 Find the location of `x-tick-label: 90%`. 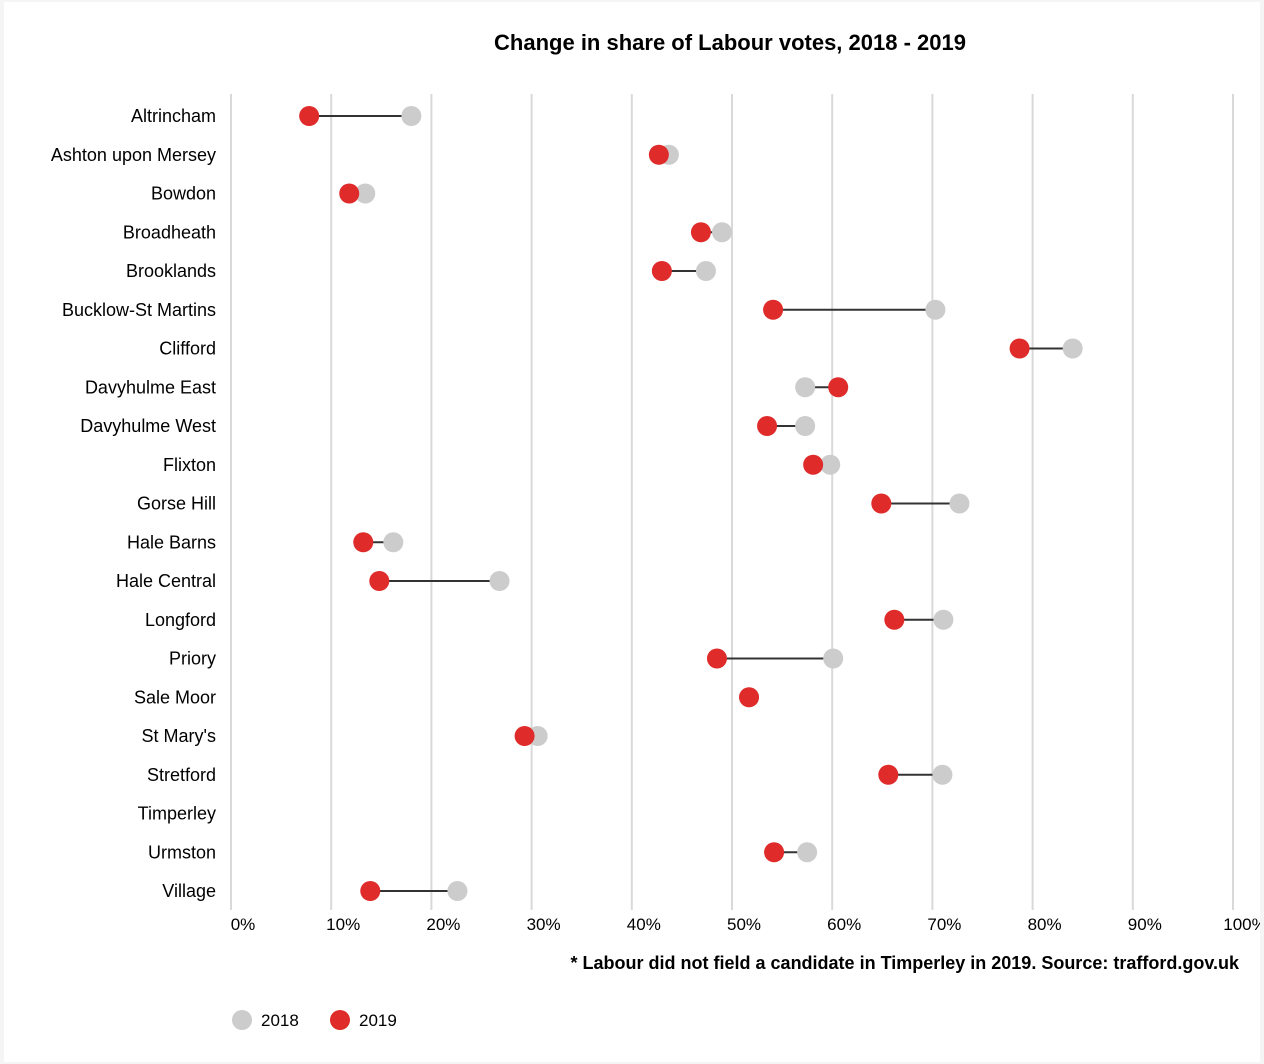

x-tick-label: 90% is located at coordinates (1145, 924).